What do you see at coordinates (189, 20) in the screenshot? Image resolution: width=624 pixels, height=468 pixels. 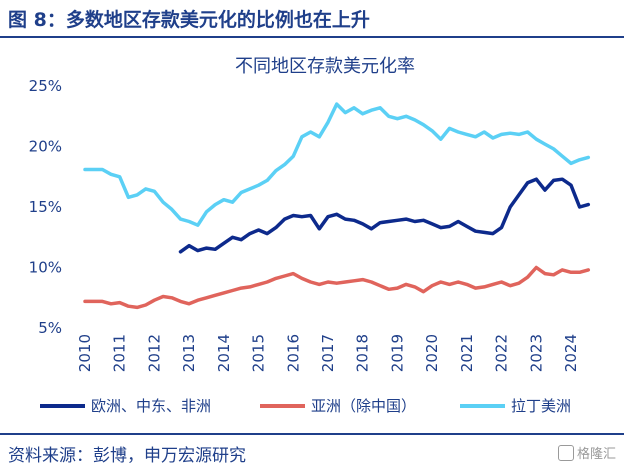 I see `figure-title: 图 8：多数地区存款美元化的比例也在上升` at bounding box center [189, 20].